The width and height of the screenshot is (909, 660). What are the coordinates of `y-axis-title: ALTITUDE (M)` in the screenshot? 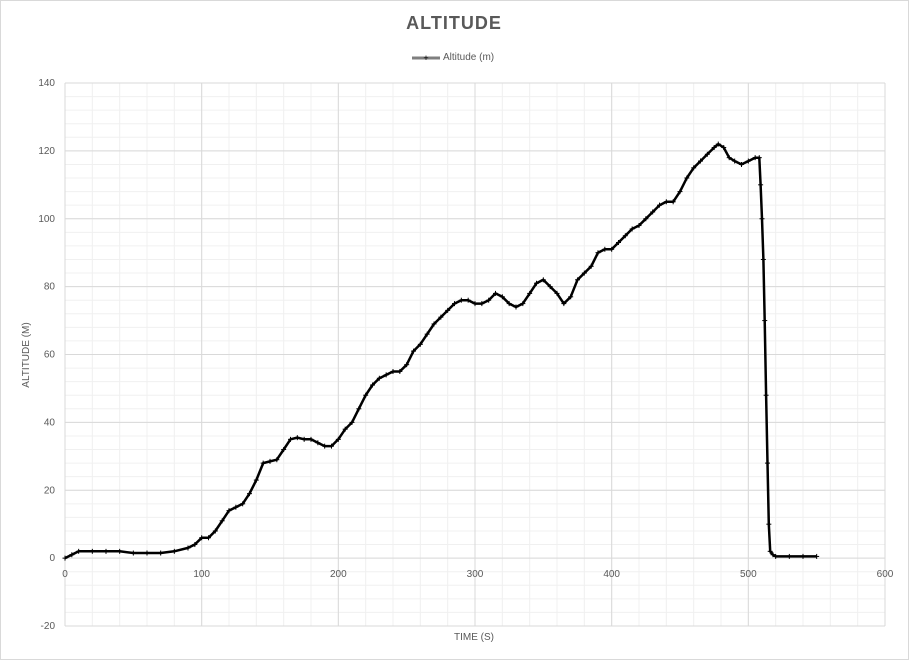 It's located at (26, 354).